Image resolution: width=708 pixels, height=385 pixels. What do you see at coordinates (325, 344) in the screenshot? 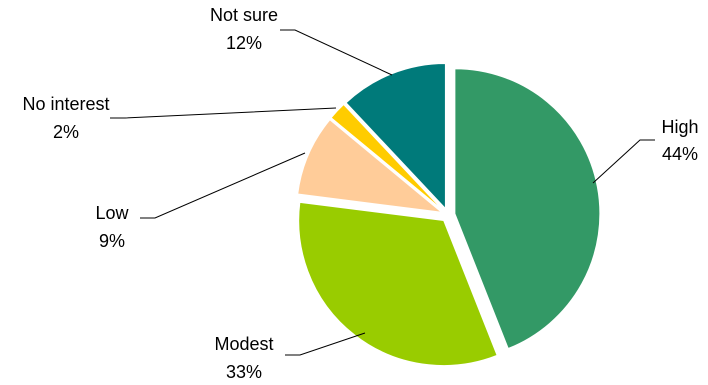
I see `leader-line-modest` at bounding box center [325, 344].